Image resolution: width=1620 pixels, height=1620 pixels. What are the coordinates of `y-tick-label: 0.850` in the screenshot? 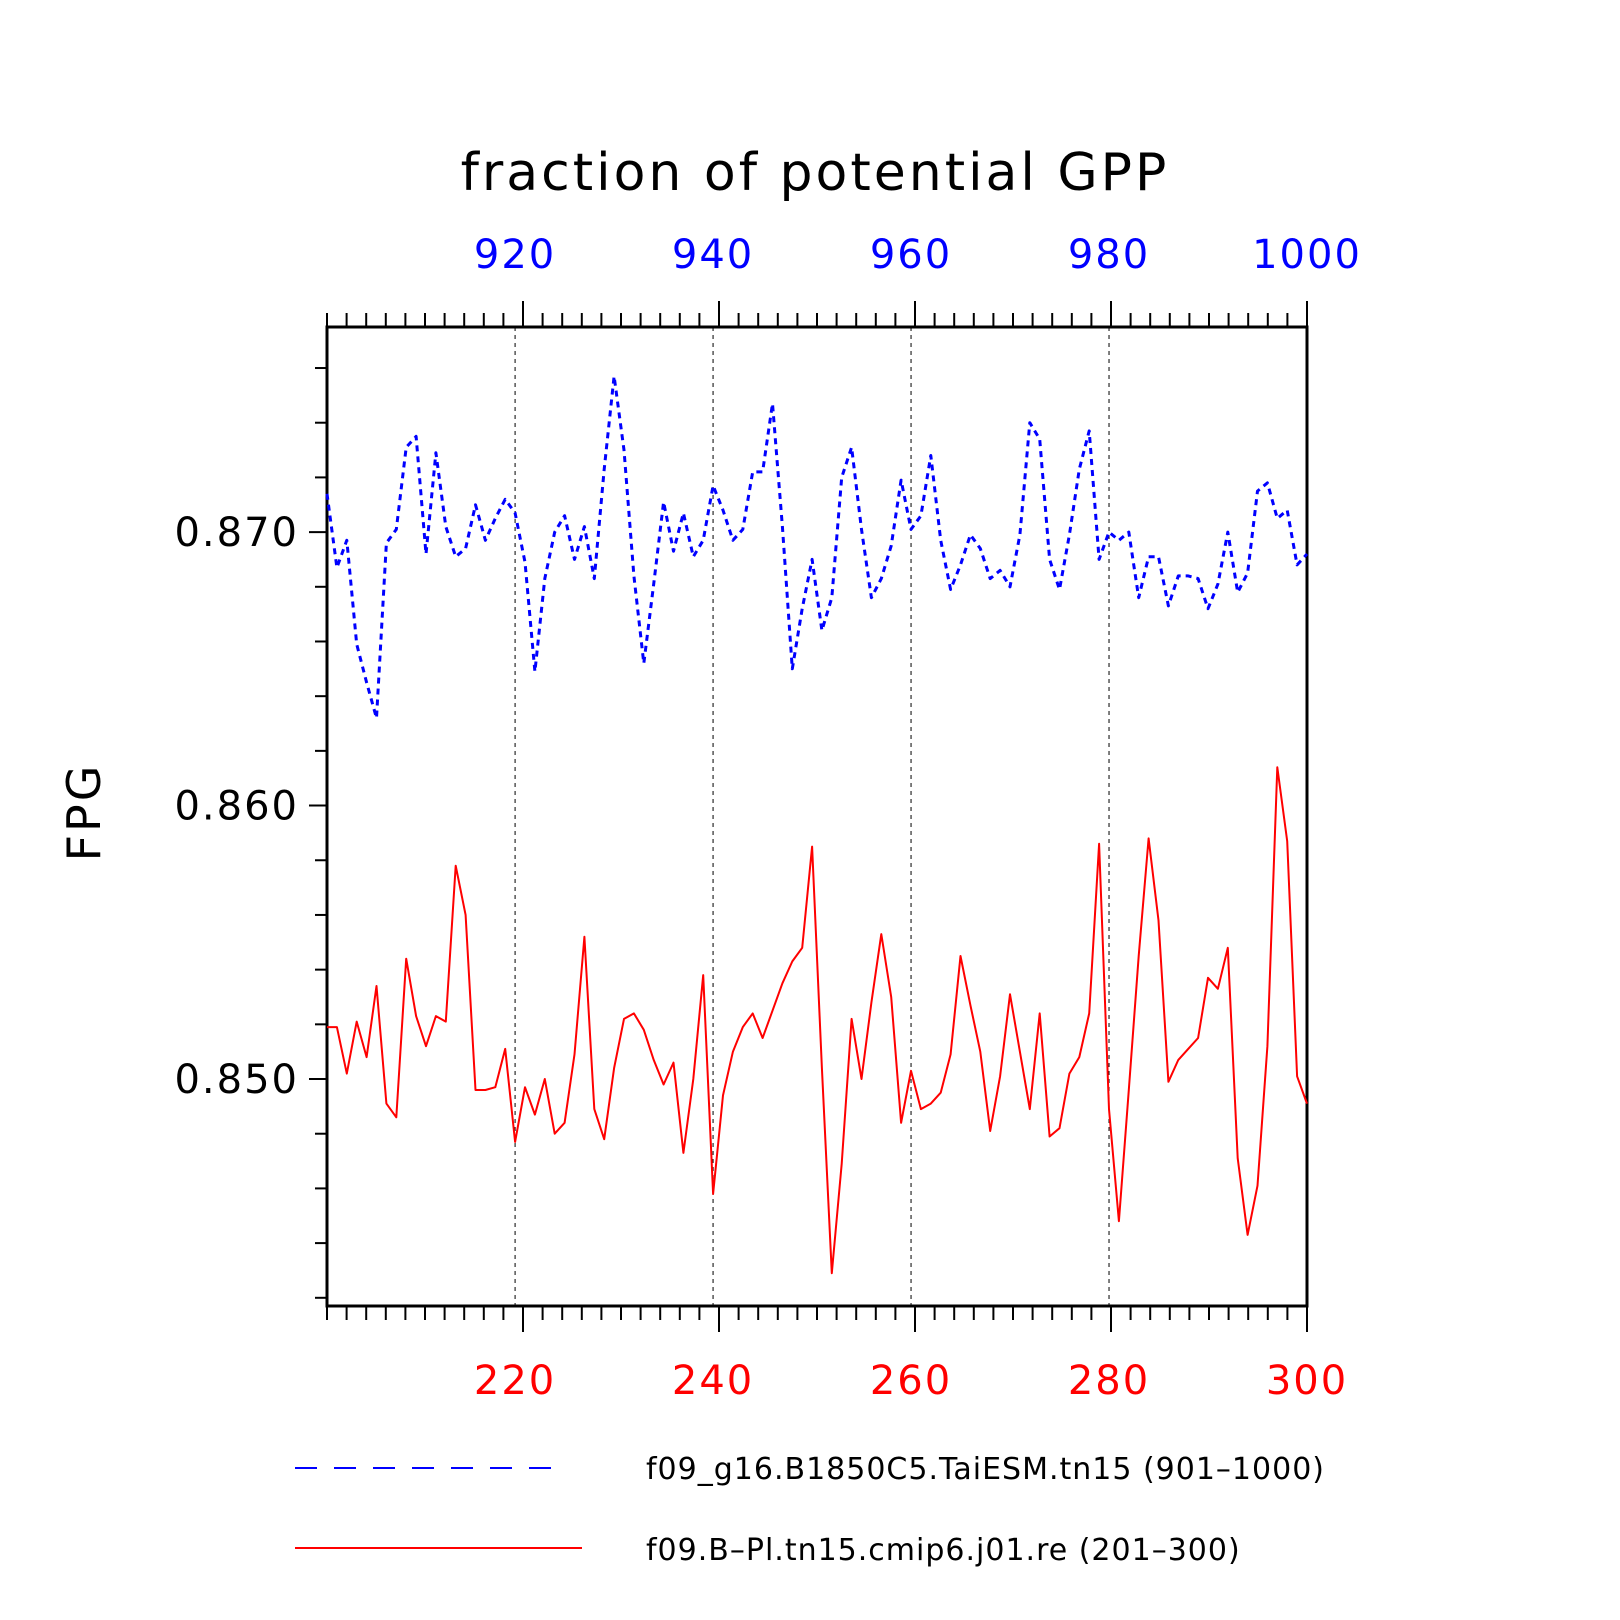 It's located at (236, 1080).